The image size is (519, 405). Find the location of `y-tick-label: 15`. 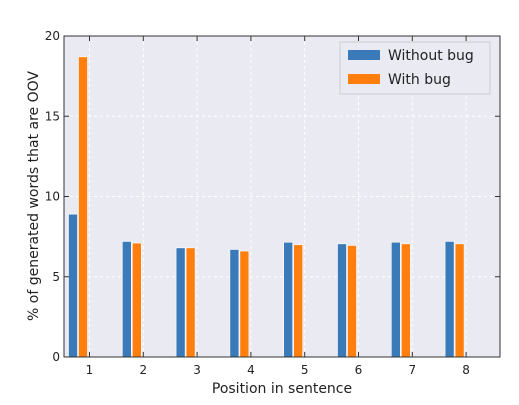

y-tick-label: 15 is located at coordinates (52, 116).